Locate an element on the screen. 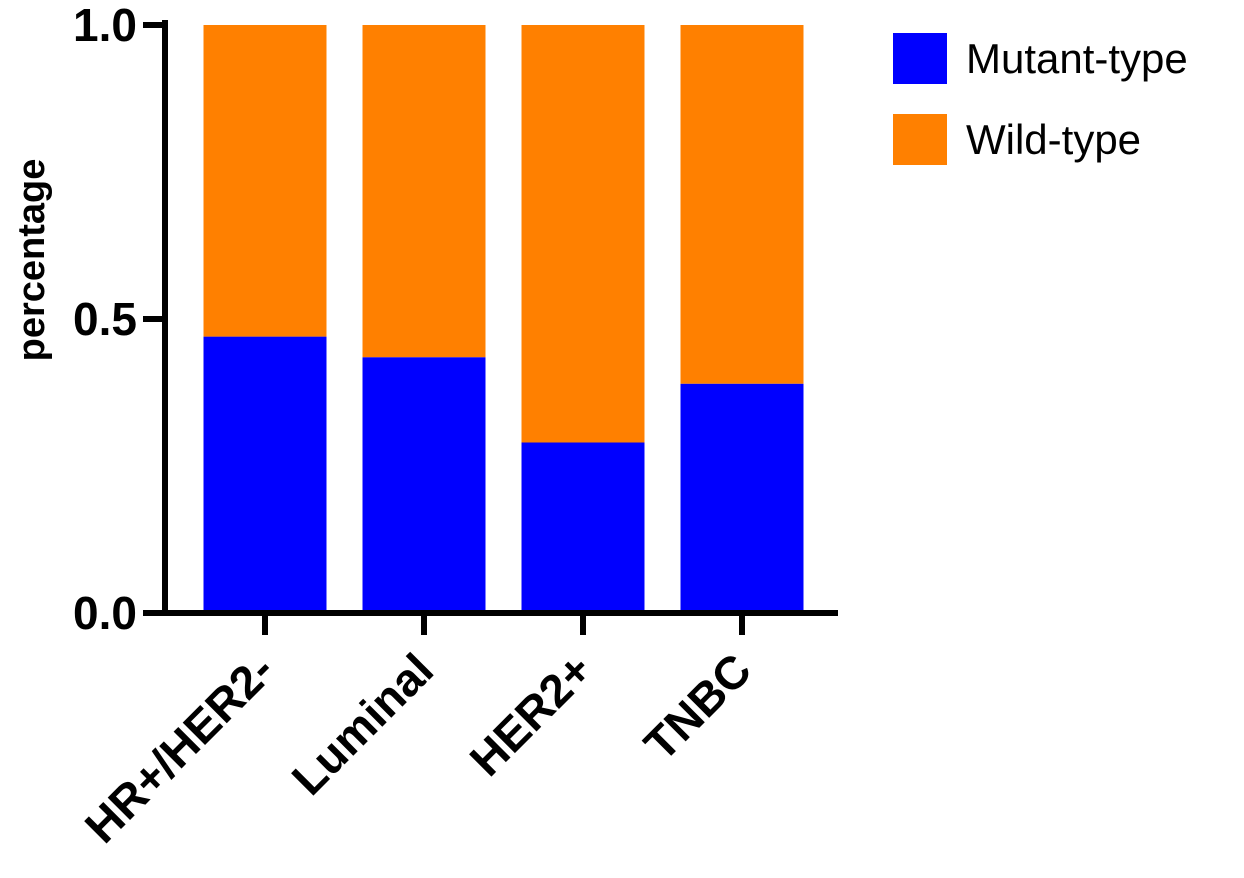 This screenshot has width=1244, height=878. bar-mutant-type-luminal is located at coordinates (424, 485).